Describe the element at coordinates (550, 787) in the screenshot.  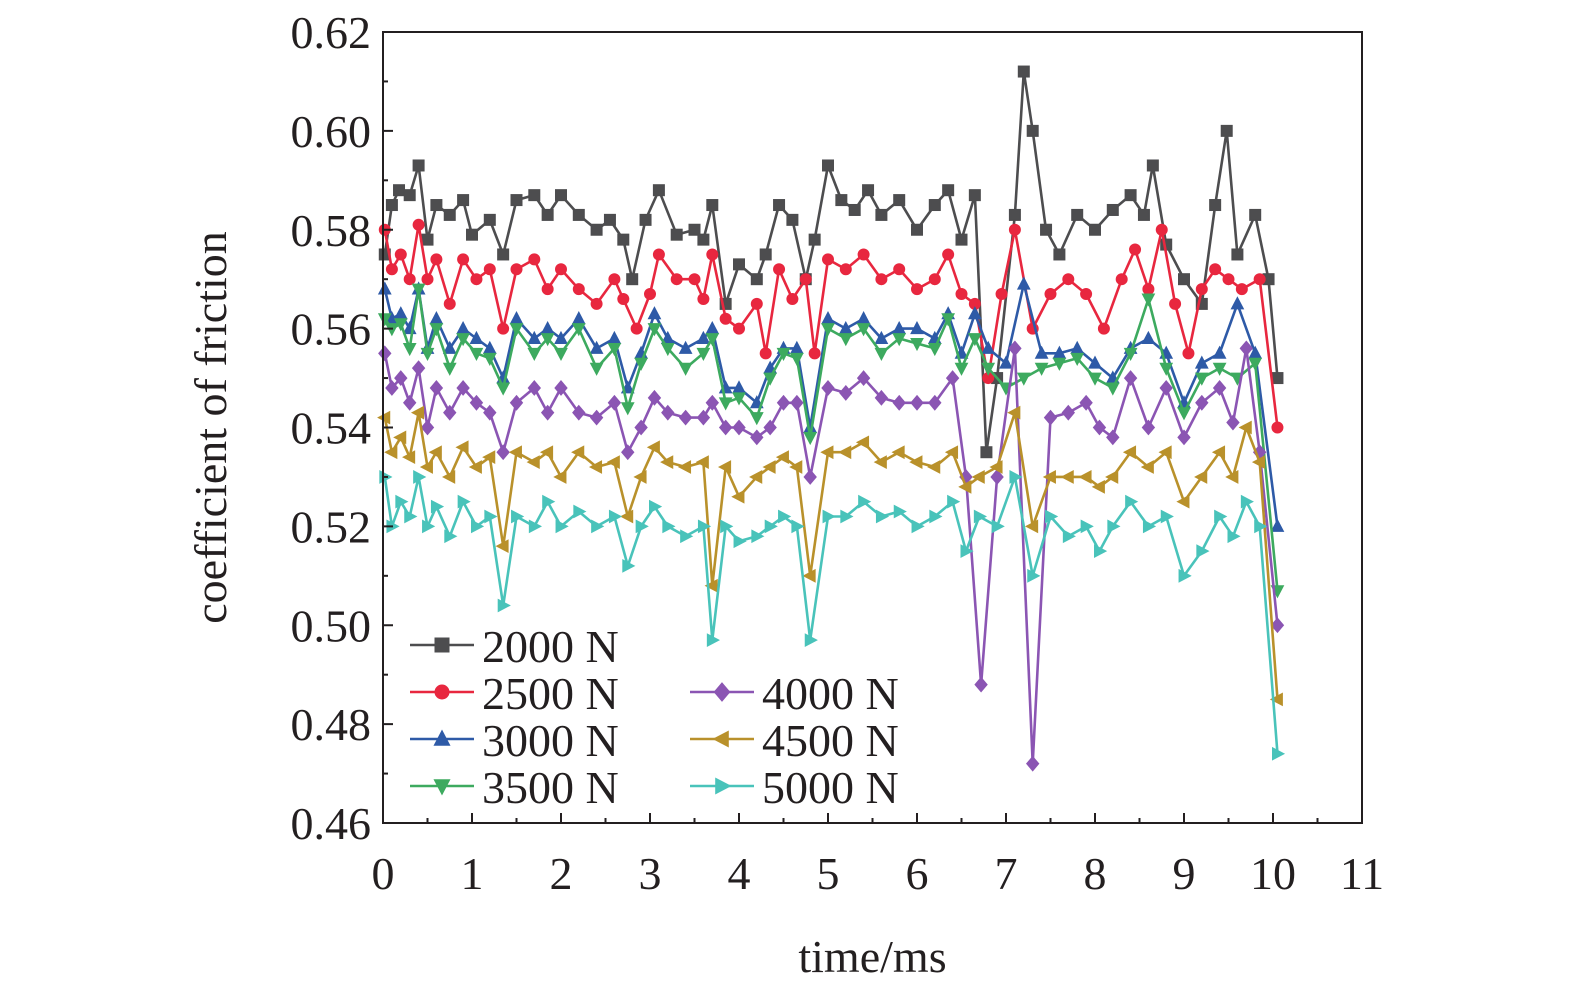
I see `legend-label: 3500 N` at that location.